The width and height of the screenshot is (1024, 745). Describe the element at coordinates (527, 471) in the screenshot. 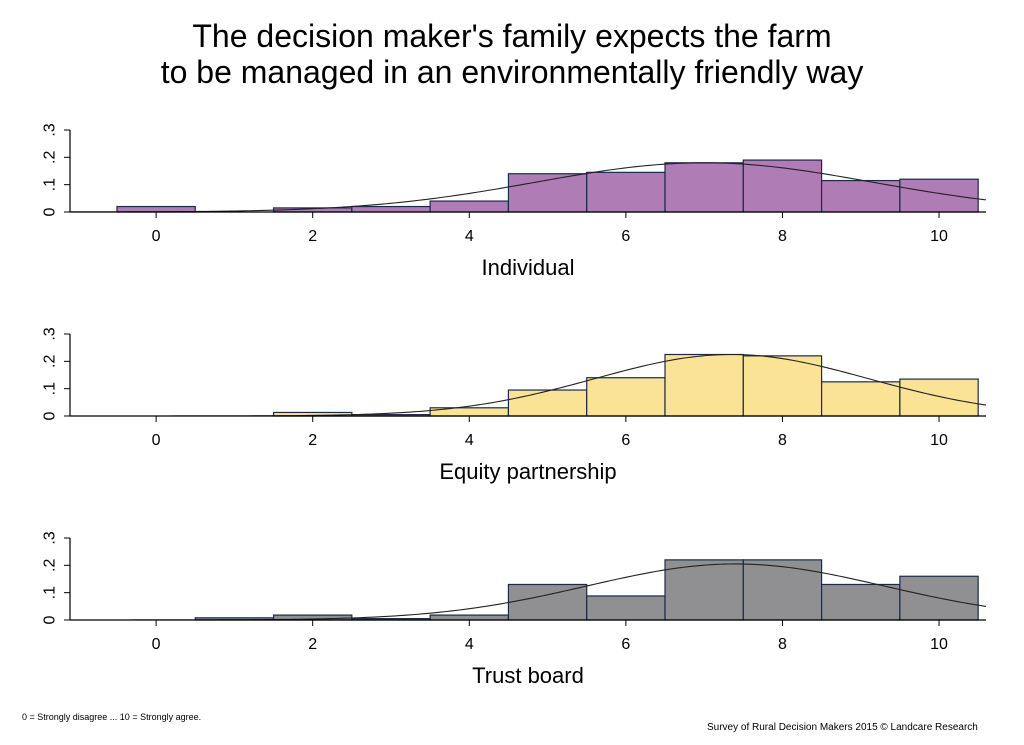

I see `x-axis-label: Equity partnership` at that location.